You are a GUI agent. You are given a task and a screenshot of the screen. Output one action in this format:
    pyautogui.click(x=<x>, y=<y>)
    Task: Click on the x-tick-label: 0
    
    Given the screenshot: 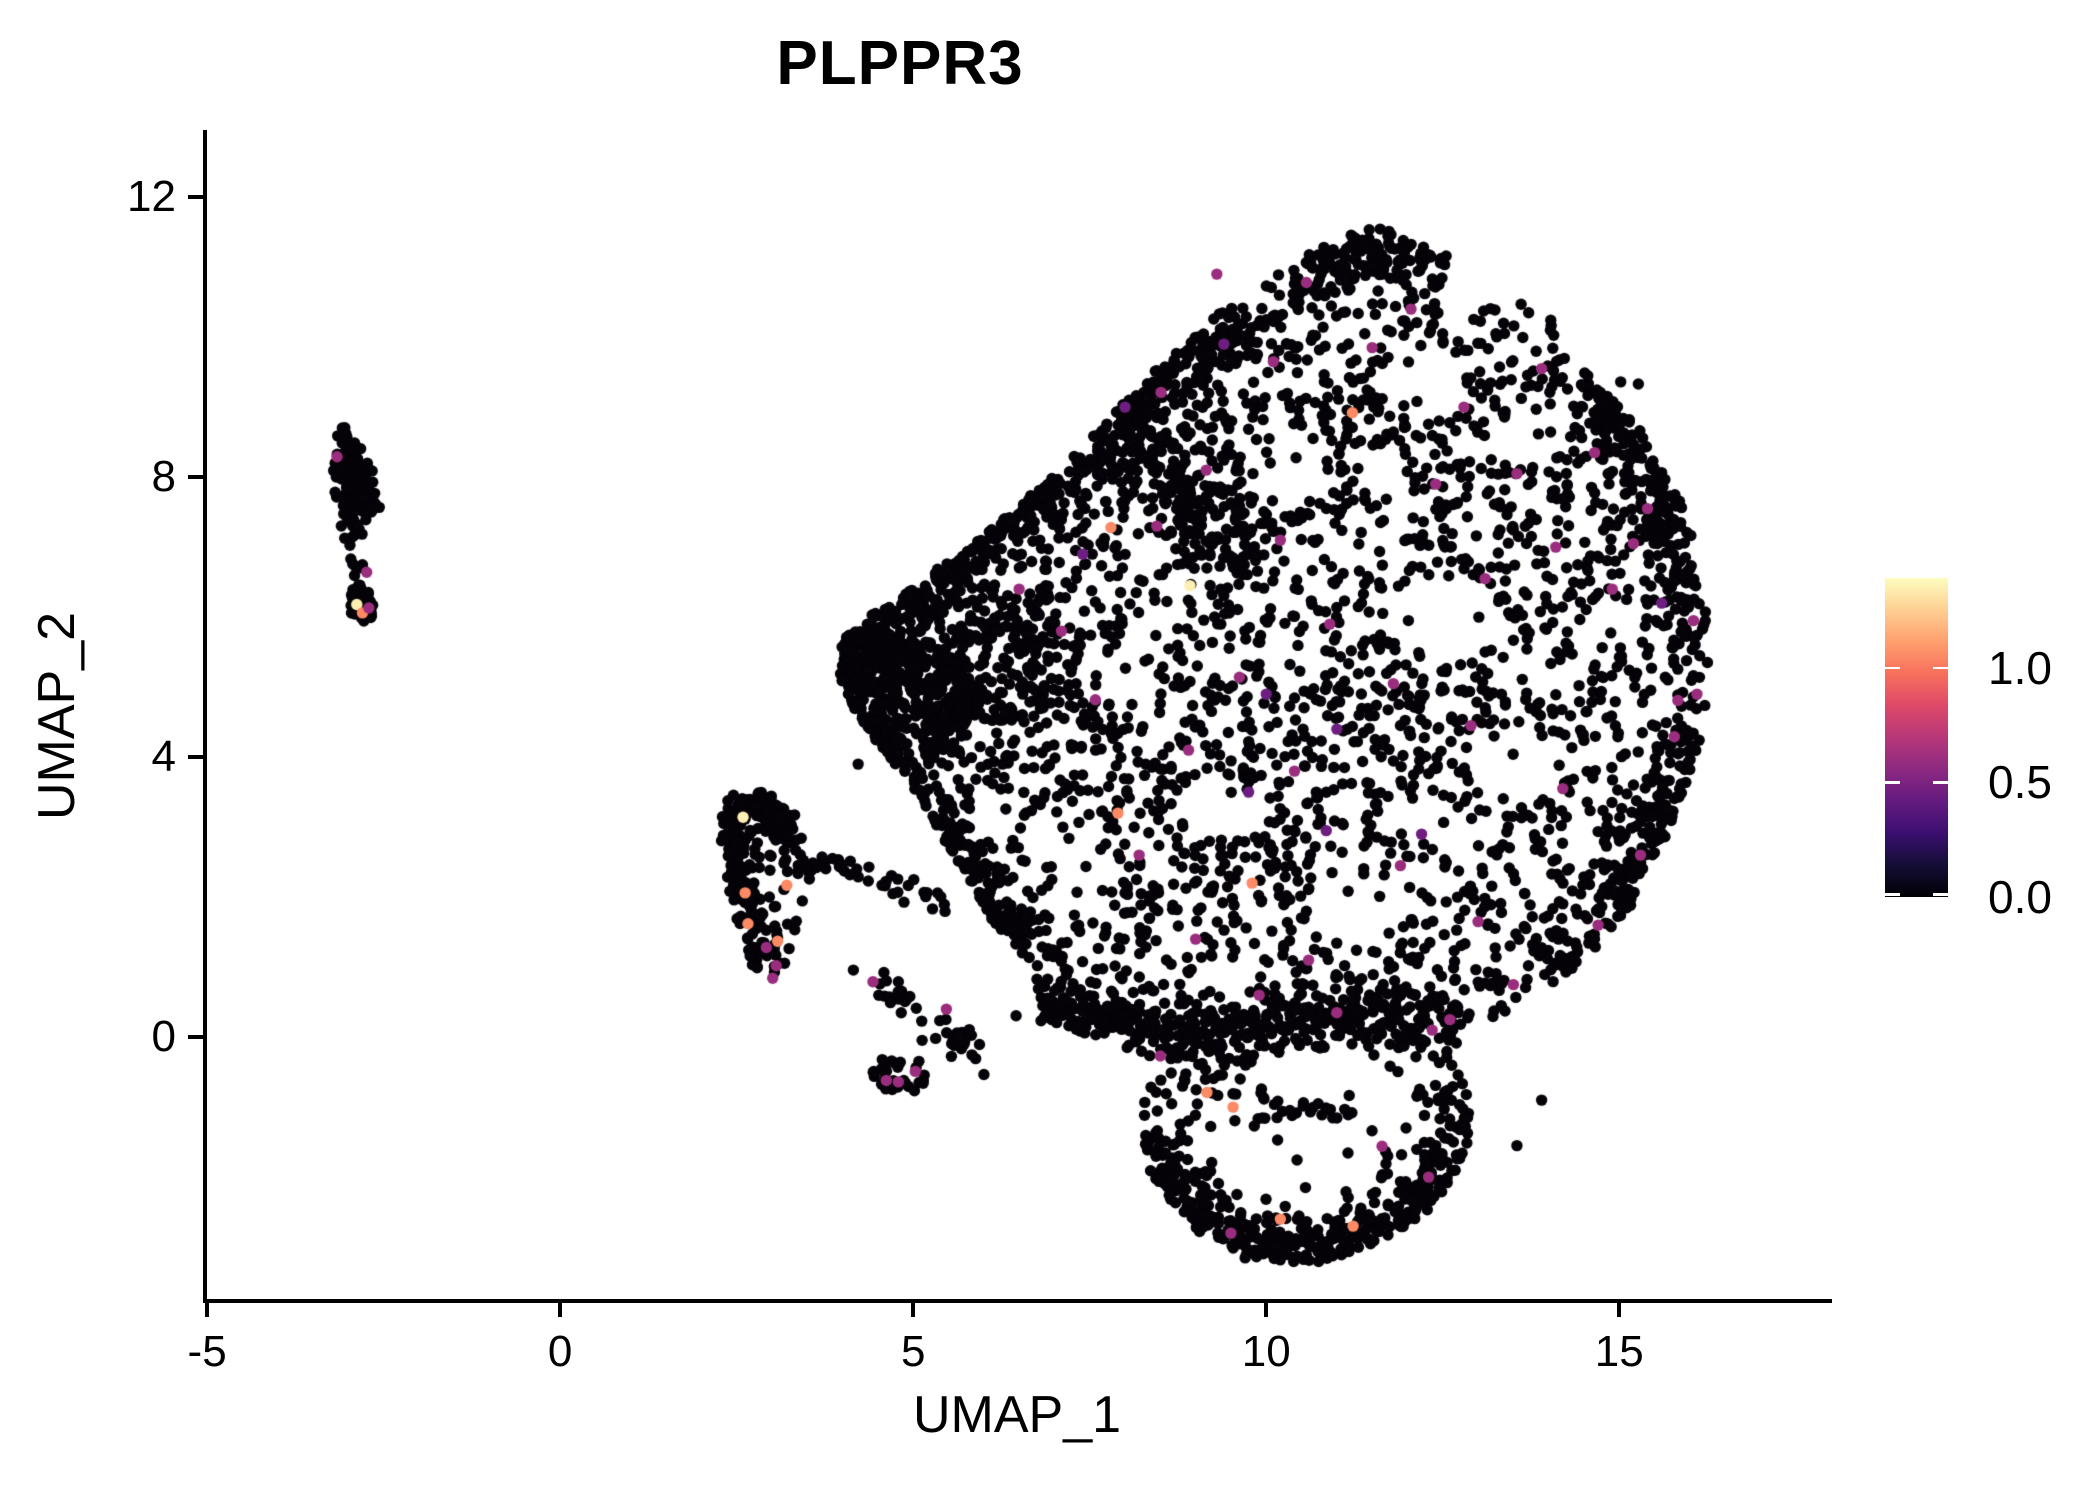 What is the action you would take?
    pyautogui.click(x=560, y=1351)
    